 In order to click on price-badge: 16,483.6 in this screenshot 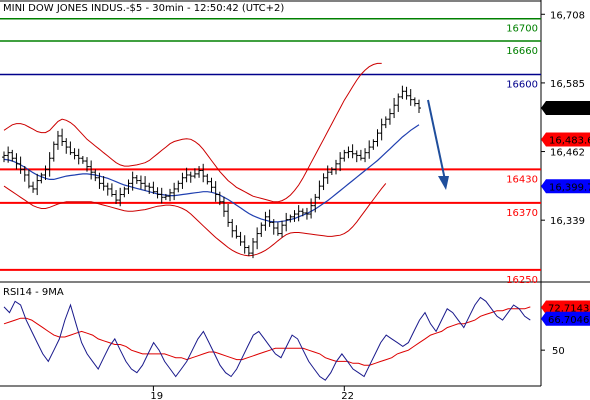, I will do `click(565, 139)`.